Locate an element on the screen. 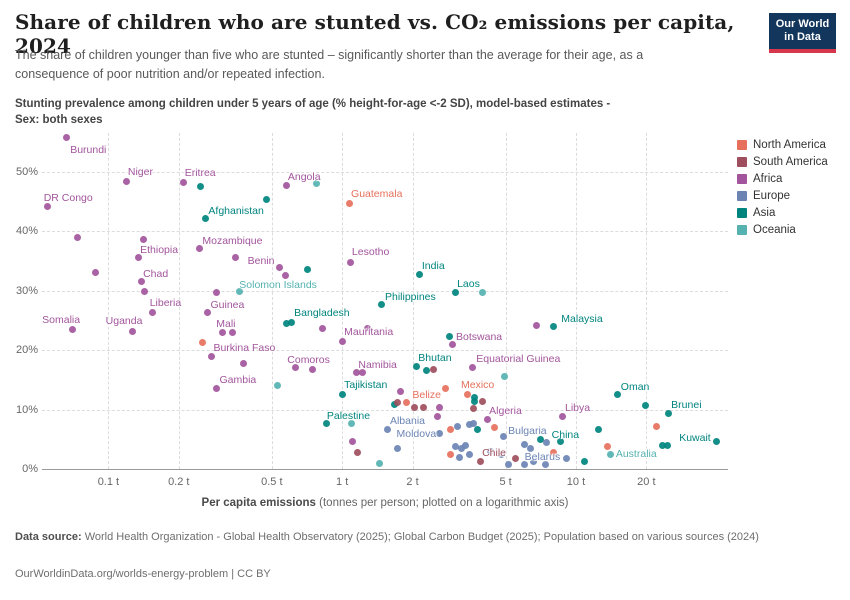 Image resolution: width=850 pixels, height=600 pixels. country-label: Eritrea is located at coordinates (200, 172).